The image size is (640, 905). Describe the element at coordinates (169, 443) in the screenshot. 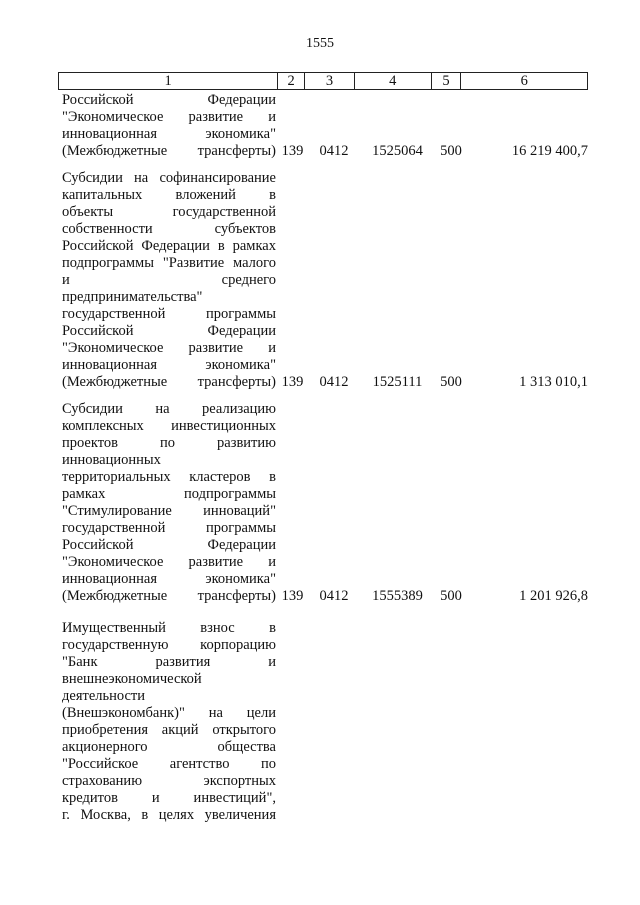

I see `description-line: проектов по развитию` at that location.